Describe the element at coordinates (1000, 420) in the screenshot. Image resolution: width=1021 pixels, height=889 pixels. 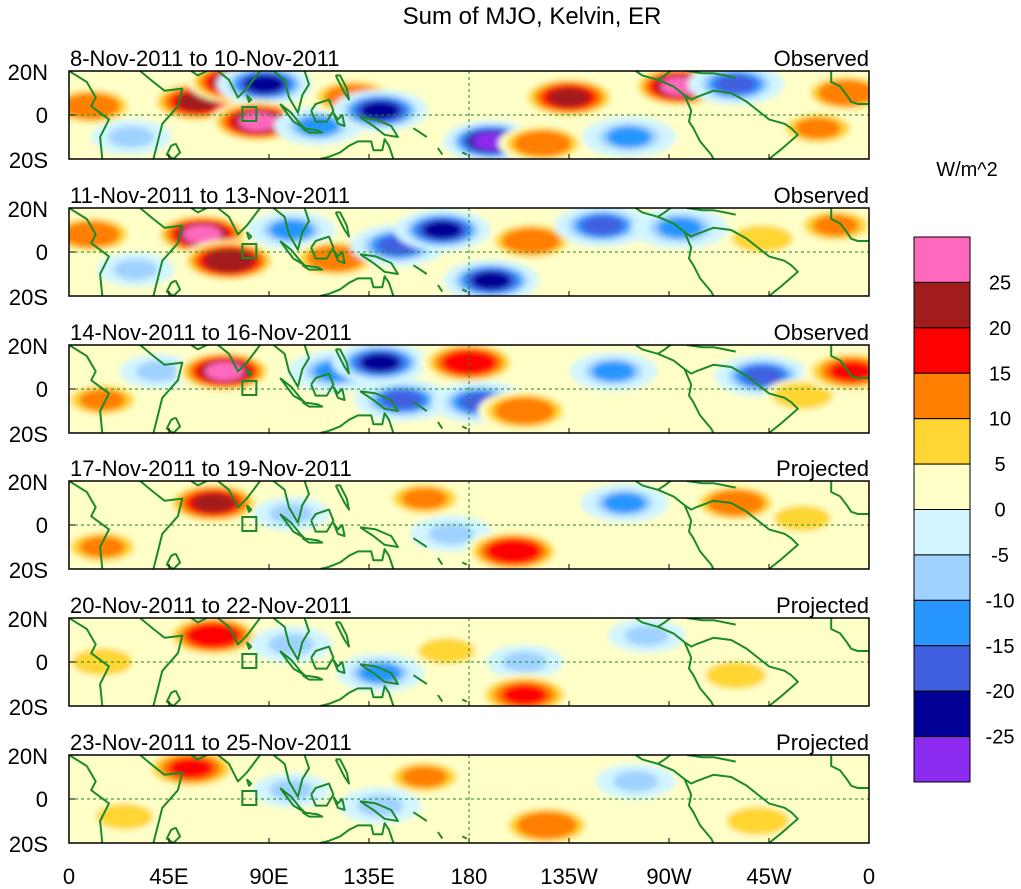
I see `colorbar-label: 10` at that location.